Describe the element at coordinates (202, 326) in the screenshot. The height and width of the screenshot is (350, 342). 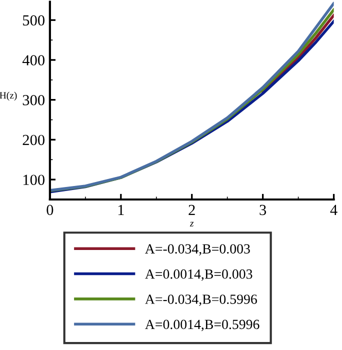
I see `legend-label: A=0.0014,B=0.5996` at that location.